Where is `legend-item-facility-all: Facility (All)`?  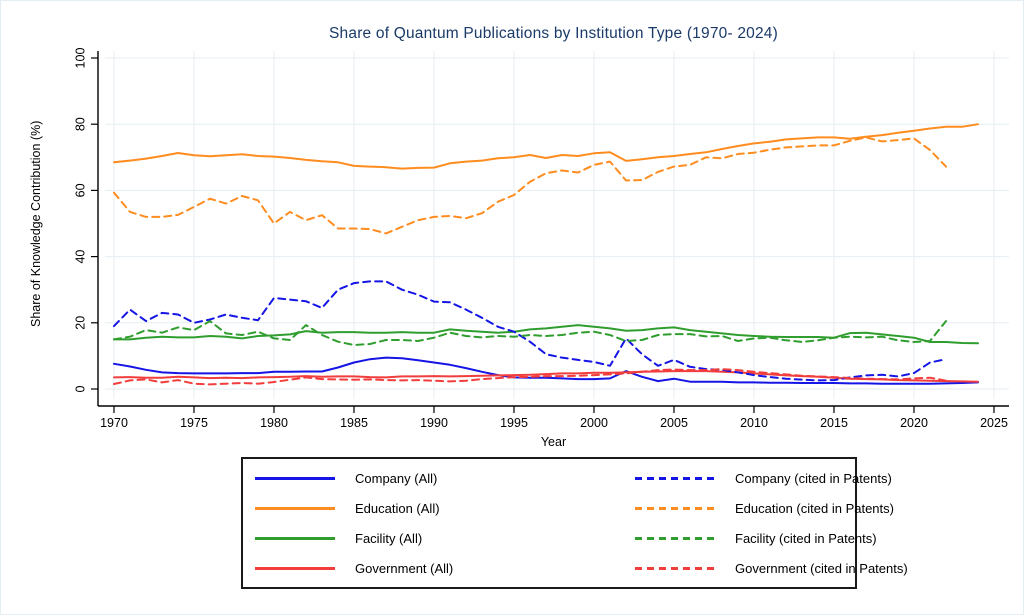
legend-item-facility-all: Facility (All) is located at coordinates (445, 538).